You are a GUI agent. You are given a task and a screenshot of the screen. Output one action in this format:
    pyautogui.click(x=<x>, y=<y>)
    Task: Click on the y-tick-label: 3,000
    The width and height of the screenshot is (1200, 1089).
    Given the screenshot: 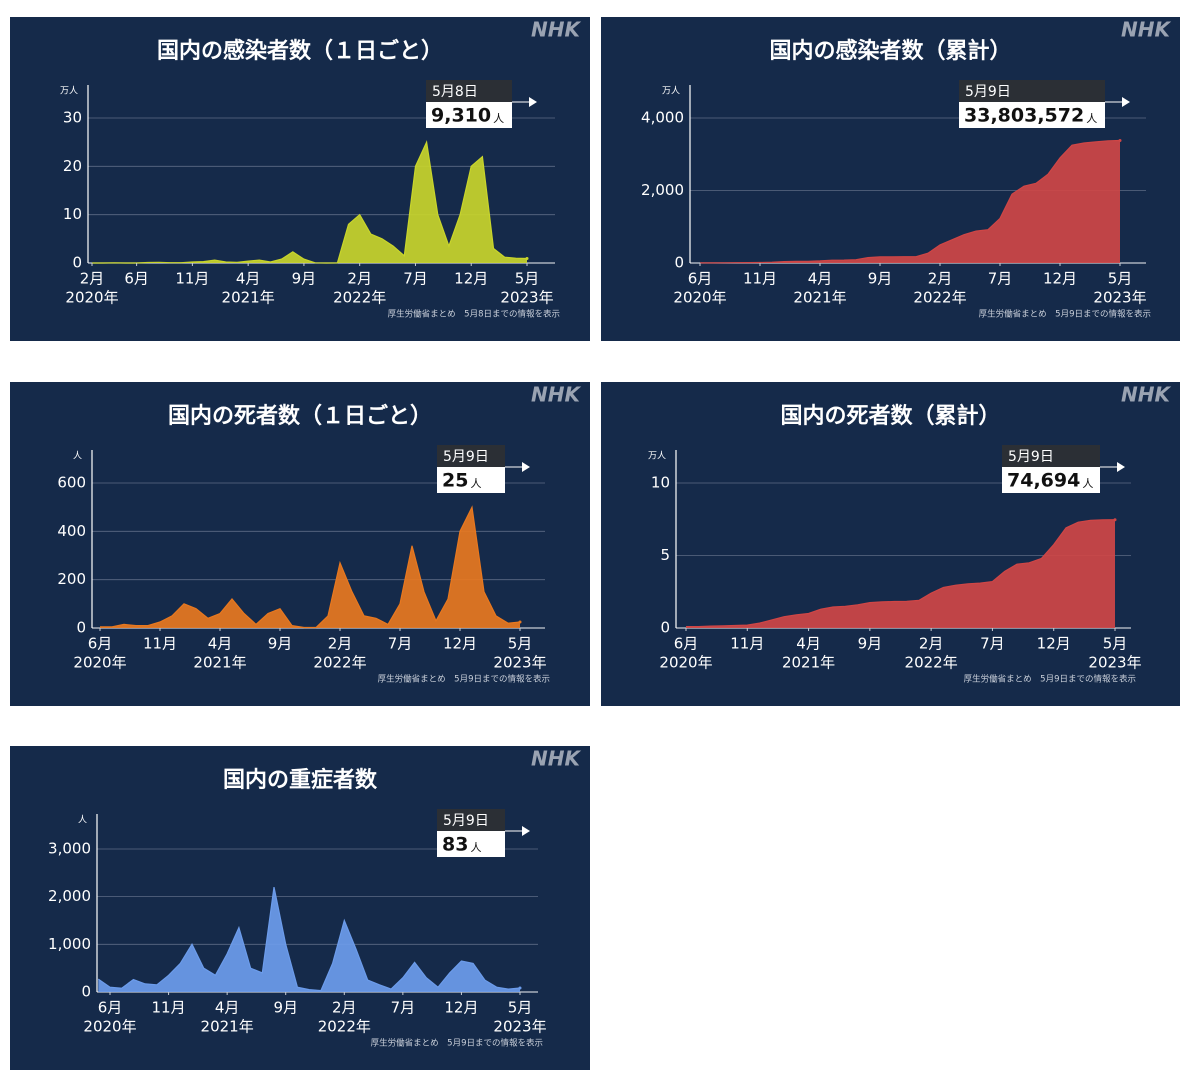 What is the action you would take?
    pyautogui.click(x=69, y=848)
    